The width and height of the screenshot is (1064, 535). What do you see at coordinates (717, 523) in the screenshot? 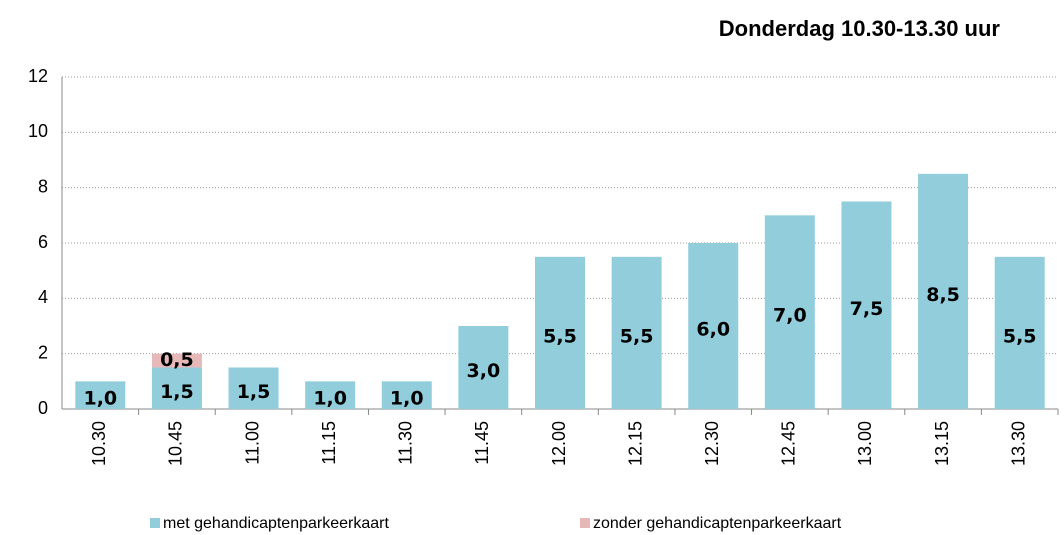
I see `legend-label: zonder gehandicaptenparkeerkaart` at bounding box center [717, 523].